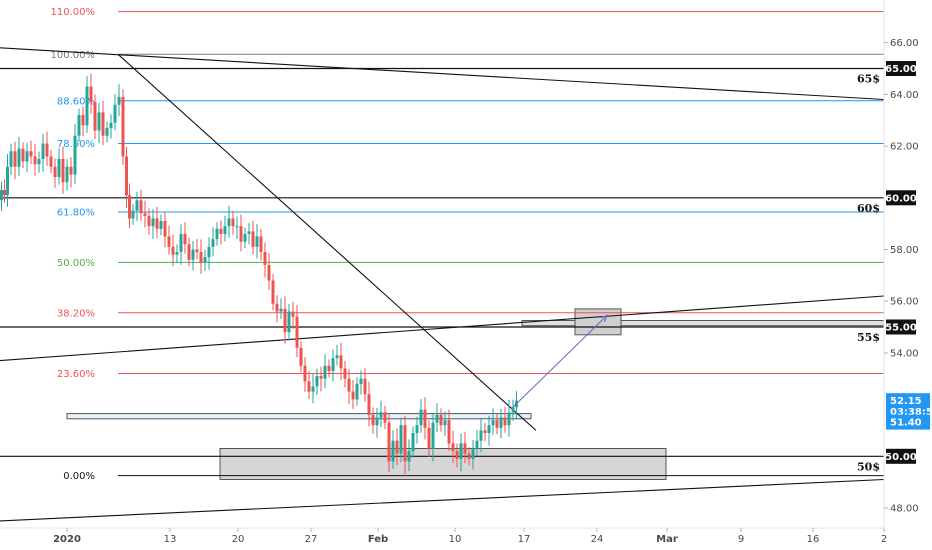 This screenshot has width=932, height=550. Describe the element at coordinates (79, 476) in the screenshot. I see `fib-label: 0.00%` at that location.